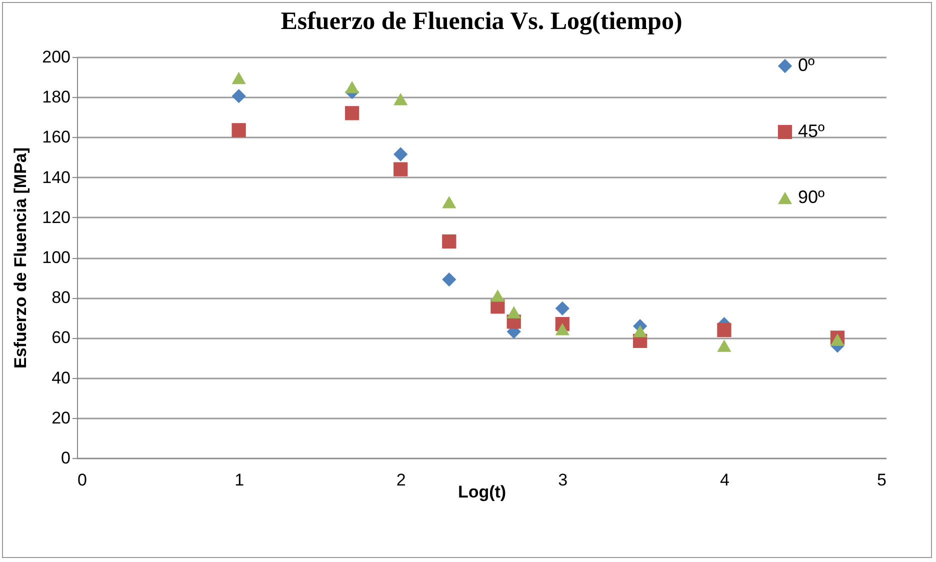 This screenshot has height=562, width=936. Describe the element at coordinates (881, 480) in the screenshot. I see `x-tick-label: 5` at that location.